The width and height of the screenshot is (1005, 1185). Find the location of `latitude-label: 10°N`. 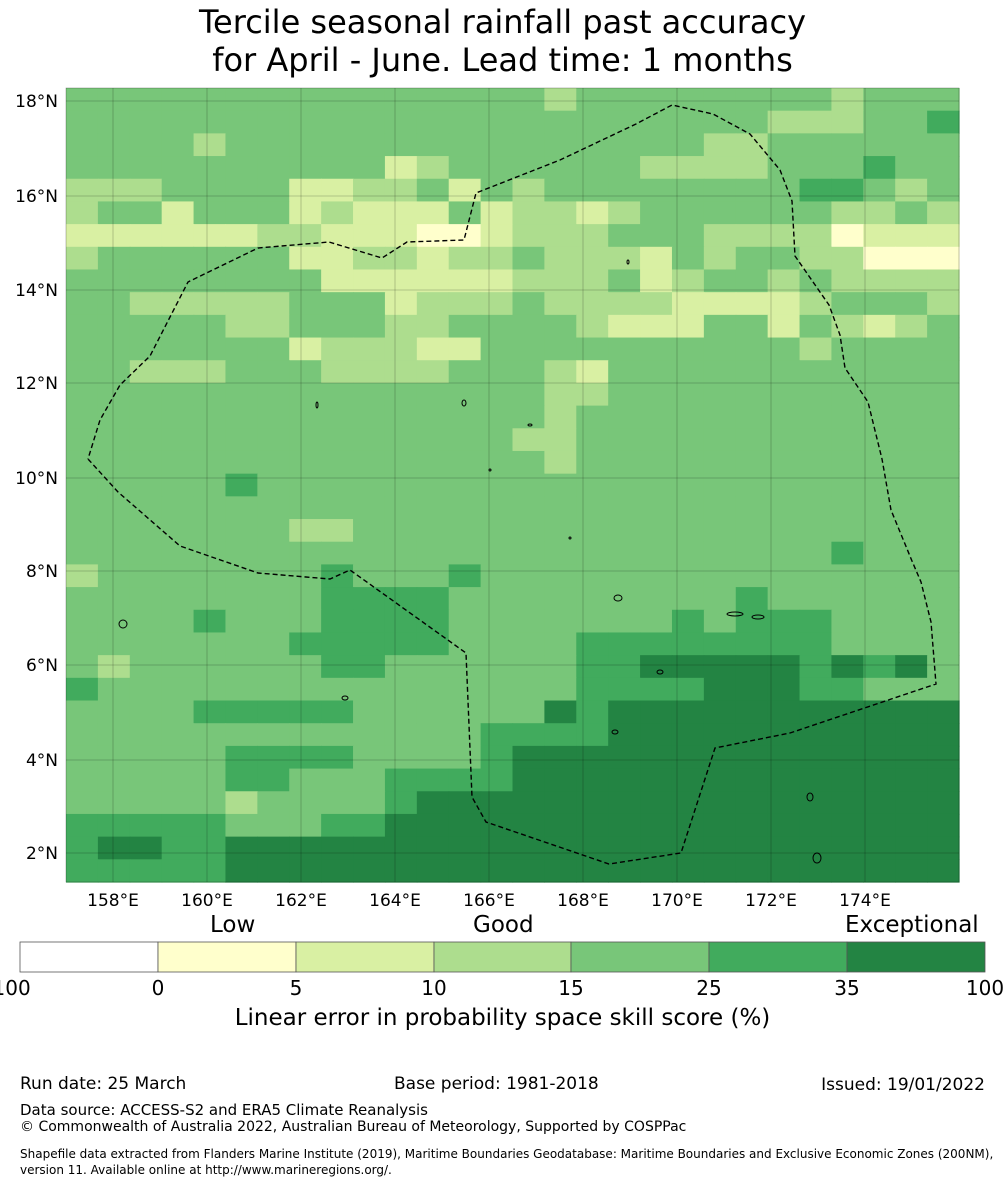

latitude-label: 10°N is located at coordinates (36, 479).